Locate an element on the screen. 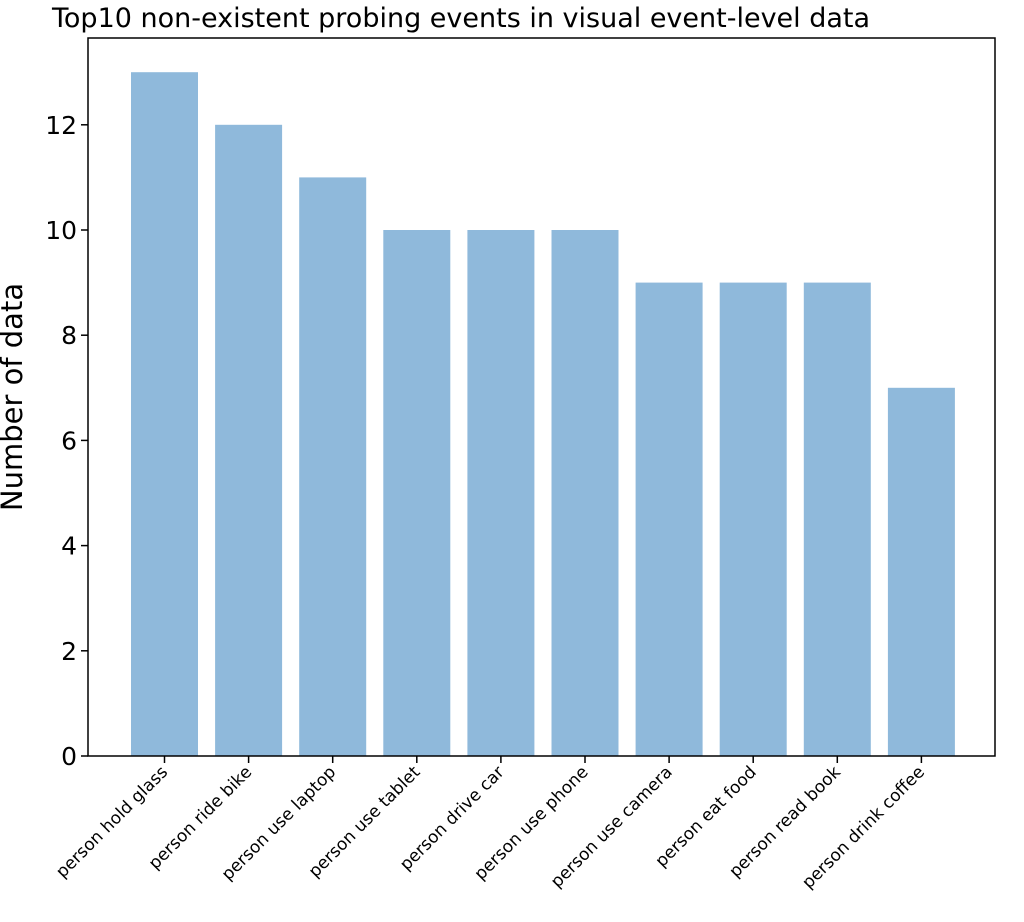 This screenshot has width=1024, height=922. y-tick-label-1: 2 is located at coordinates (69, 651).